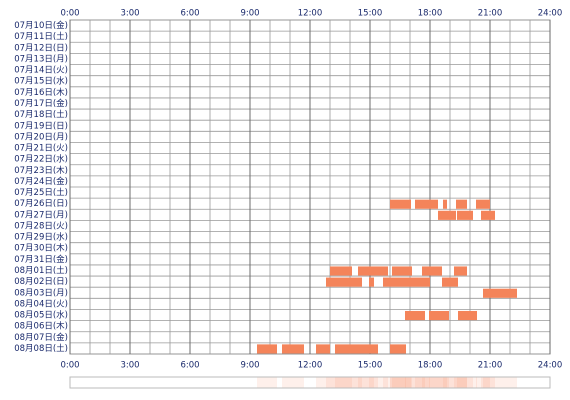  I want to click on row-label: 07月31日(金), so click(41, 259).